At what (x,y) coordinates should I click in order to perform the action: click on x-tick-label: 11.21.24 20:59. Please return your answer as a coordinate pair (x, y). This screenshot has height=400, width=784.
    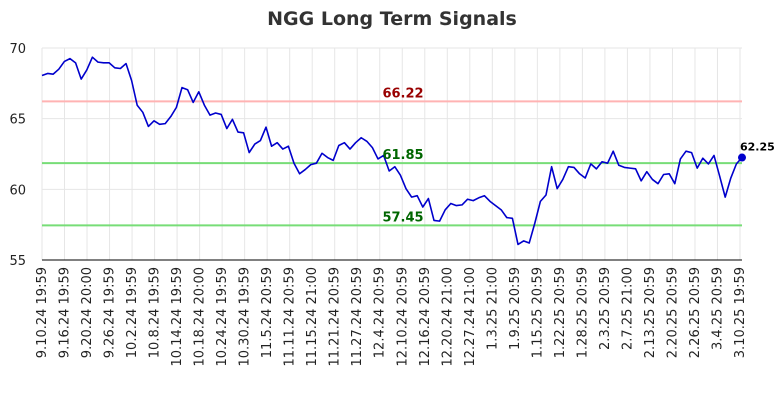
    Looking at the image, I should click on (335, 317).